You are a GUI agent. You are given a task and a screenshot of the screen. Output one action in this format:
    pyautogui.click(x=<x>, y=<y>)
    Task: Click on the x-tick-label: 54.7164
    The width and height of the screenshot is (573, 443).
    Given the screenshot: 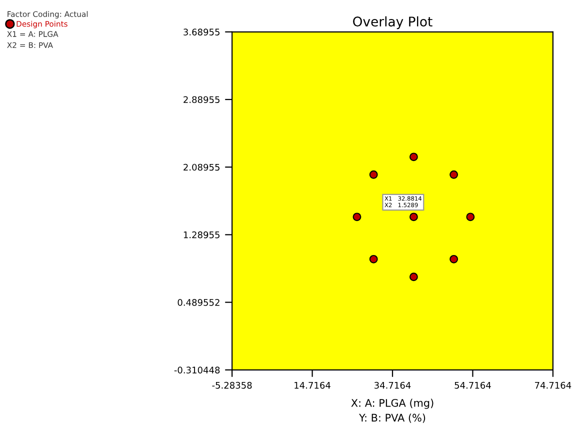 What is the action you would take?
    pyautogui.click(x=472, y=385)
    